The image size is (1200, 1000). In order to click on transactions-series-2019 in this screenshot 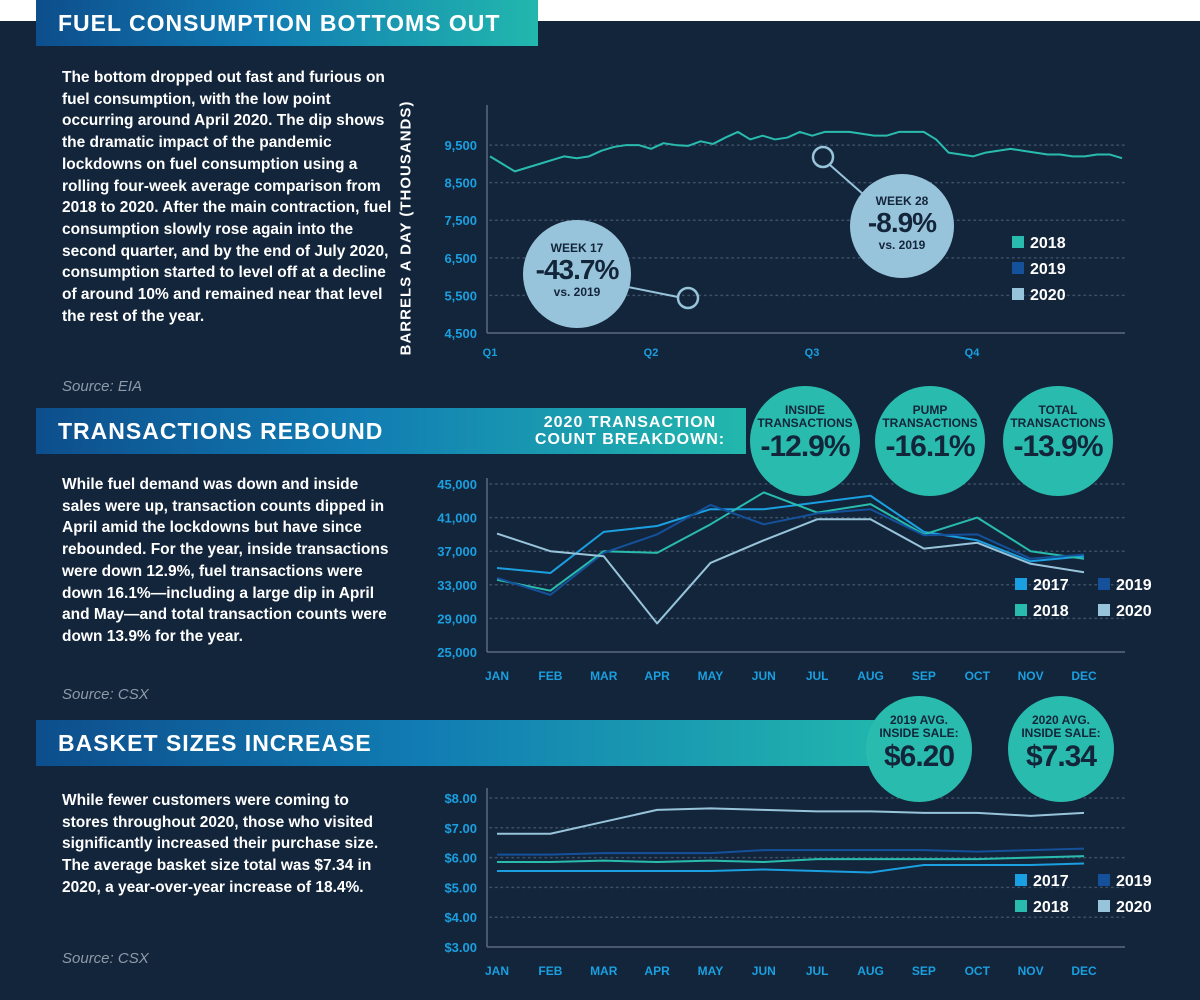, I will do `click(790, 550)`.